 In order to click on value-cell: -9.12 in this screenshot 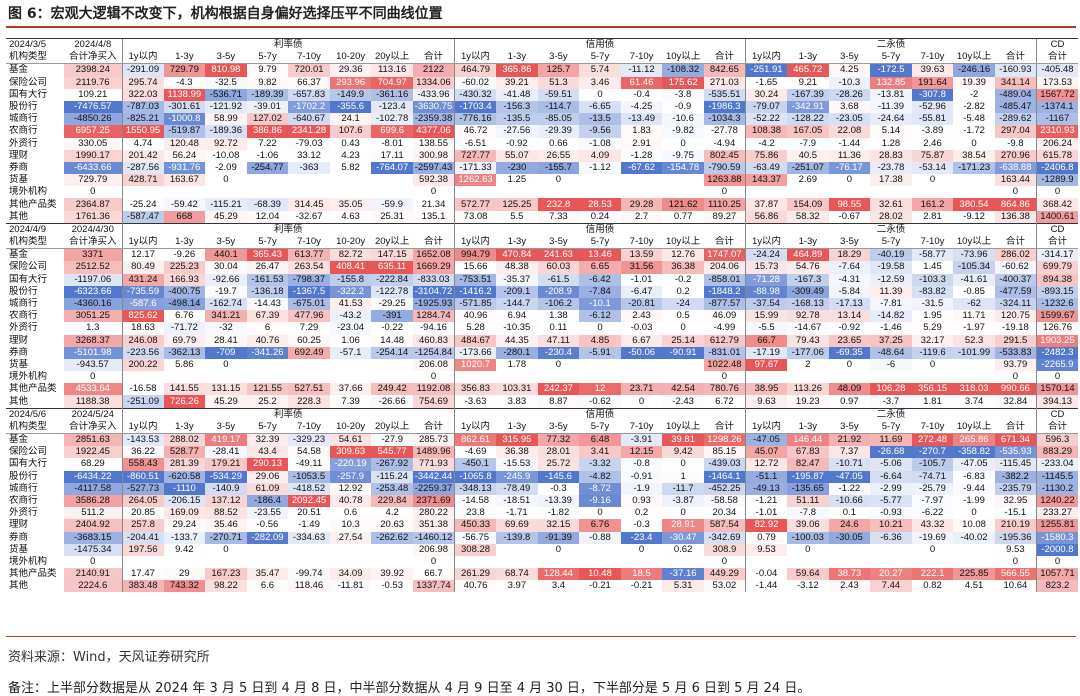, I will do `click(974, 216)`.